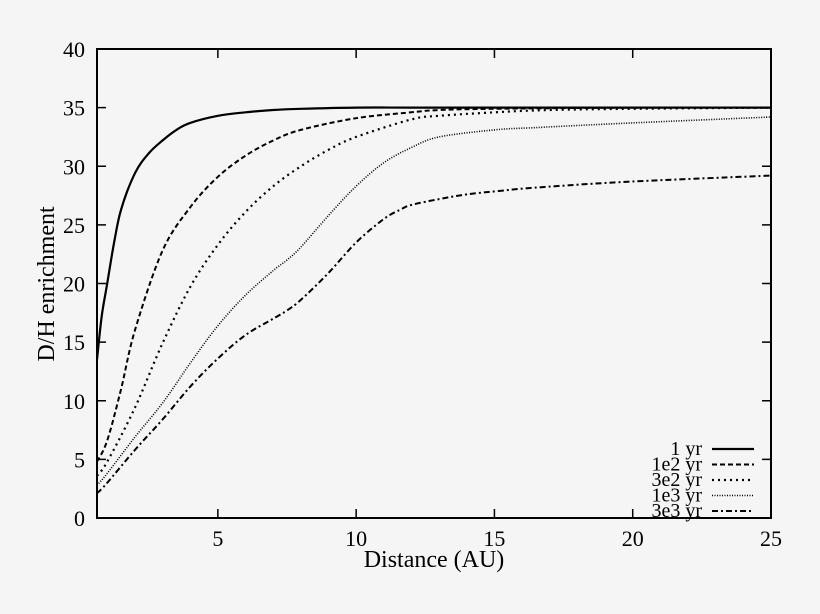 Image resolution: width=820 pixels, height=614 pixels. What do you see at coordinates (74, 284) in the screenshot?
I see `y-tick-label: 20` at bounding box center [74, 284].